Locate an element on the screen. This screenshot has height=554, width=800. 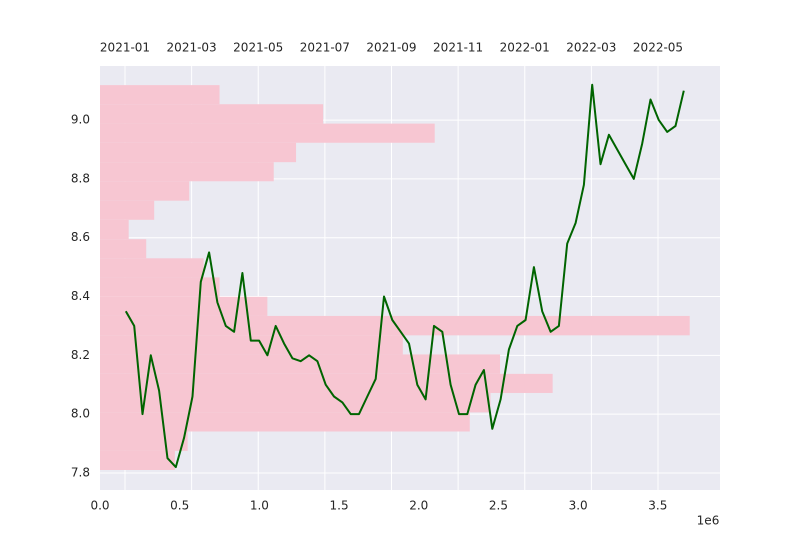
x-tick-label: 3.0 is located at coordinates (578, 506).